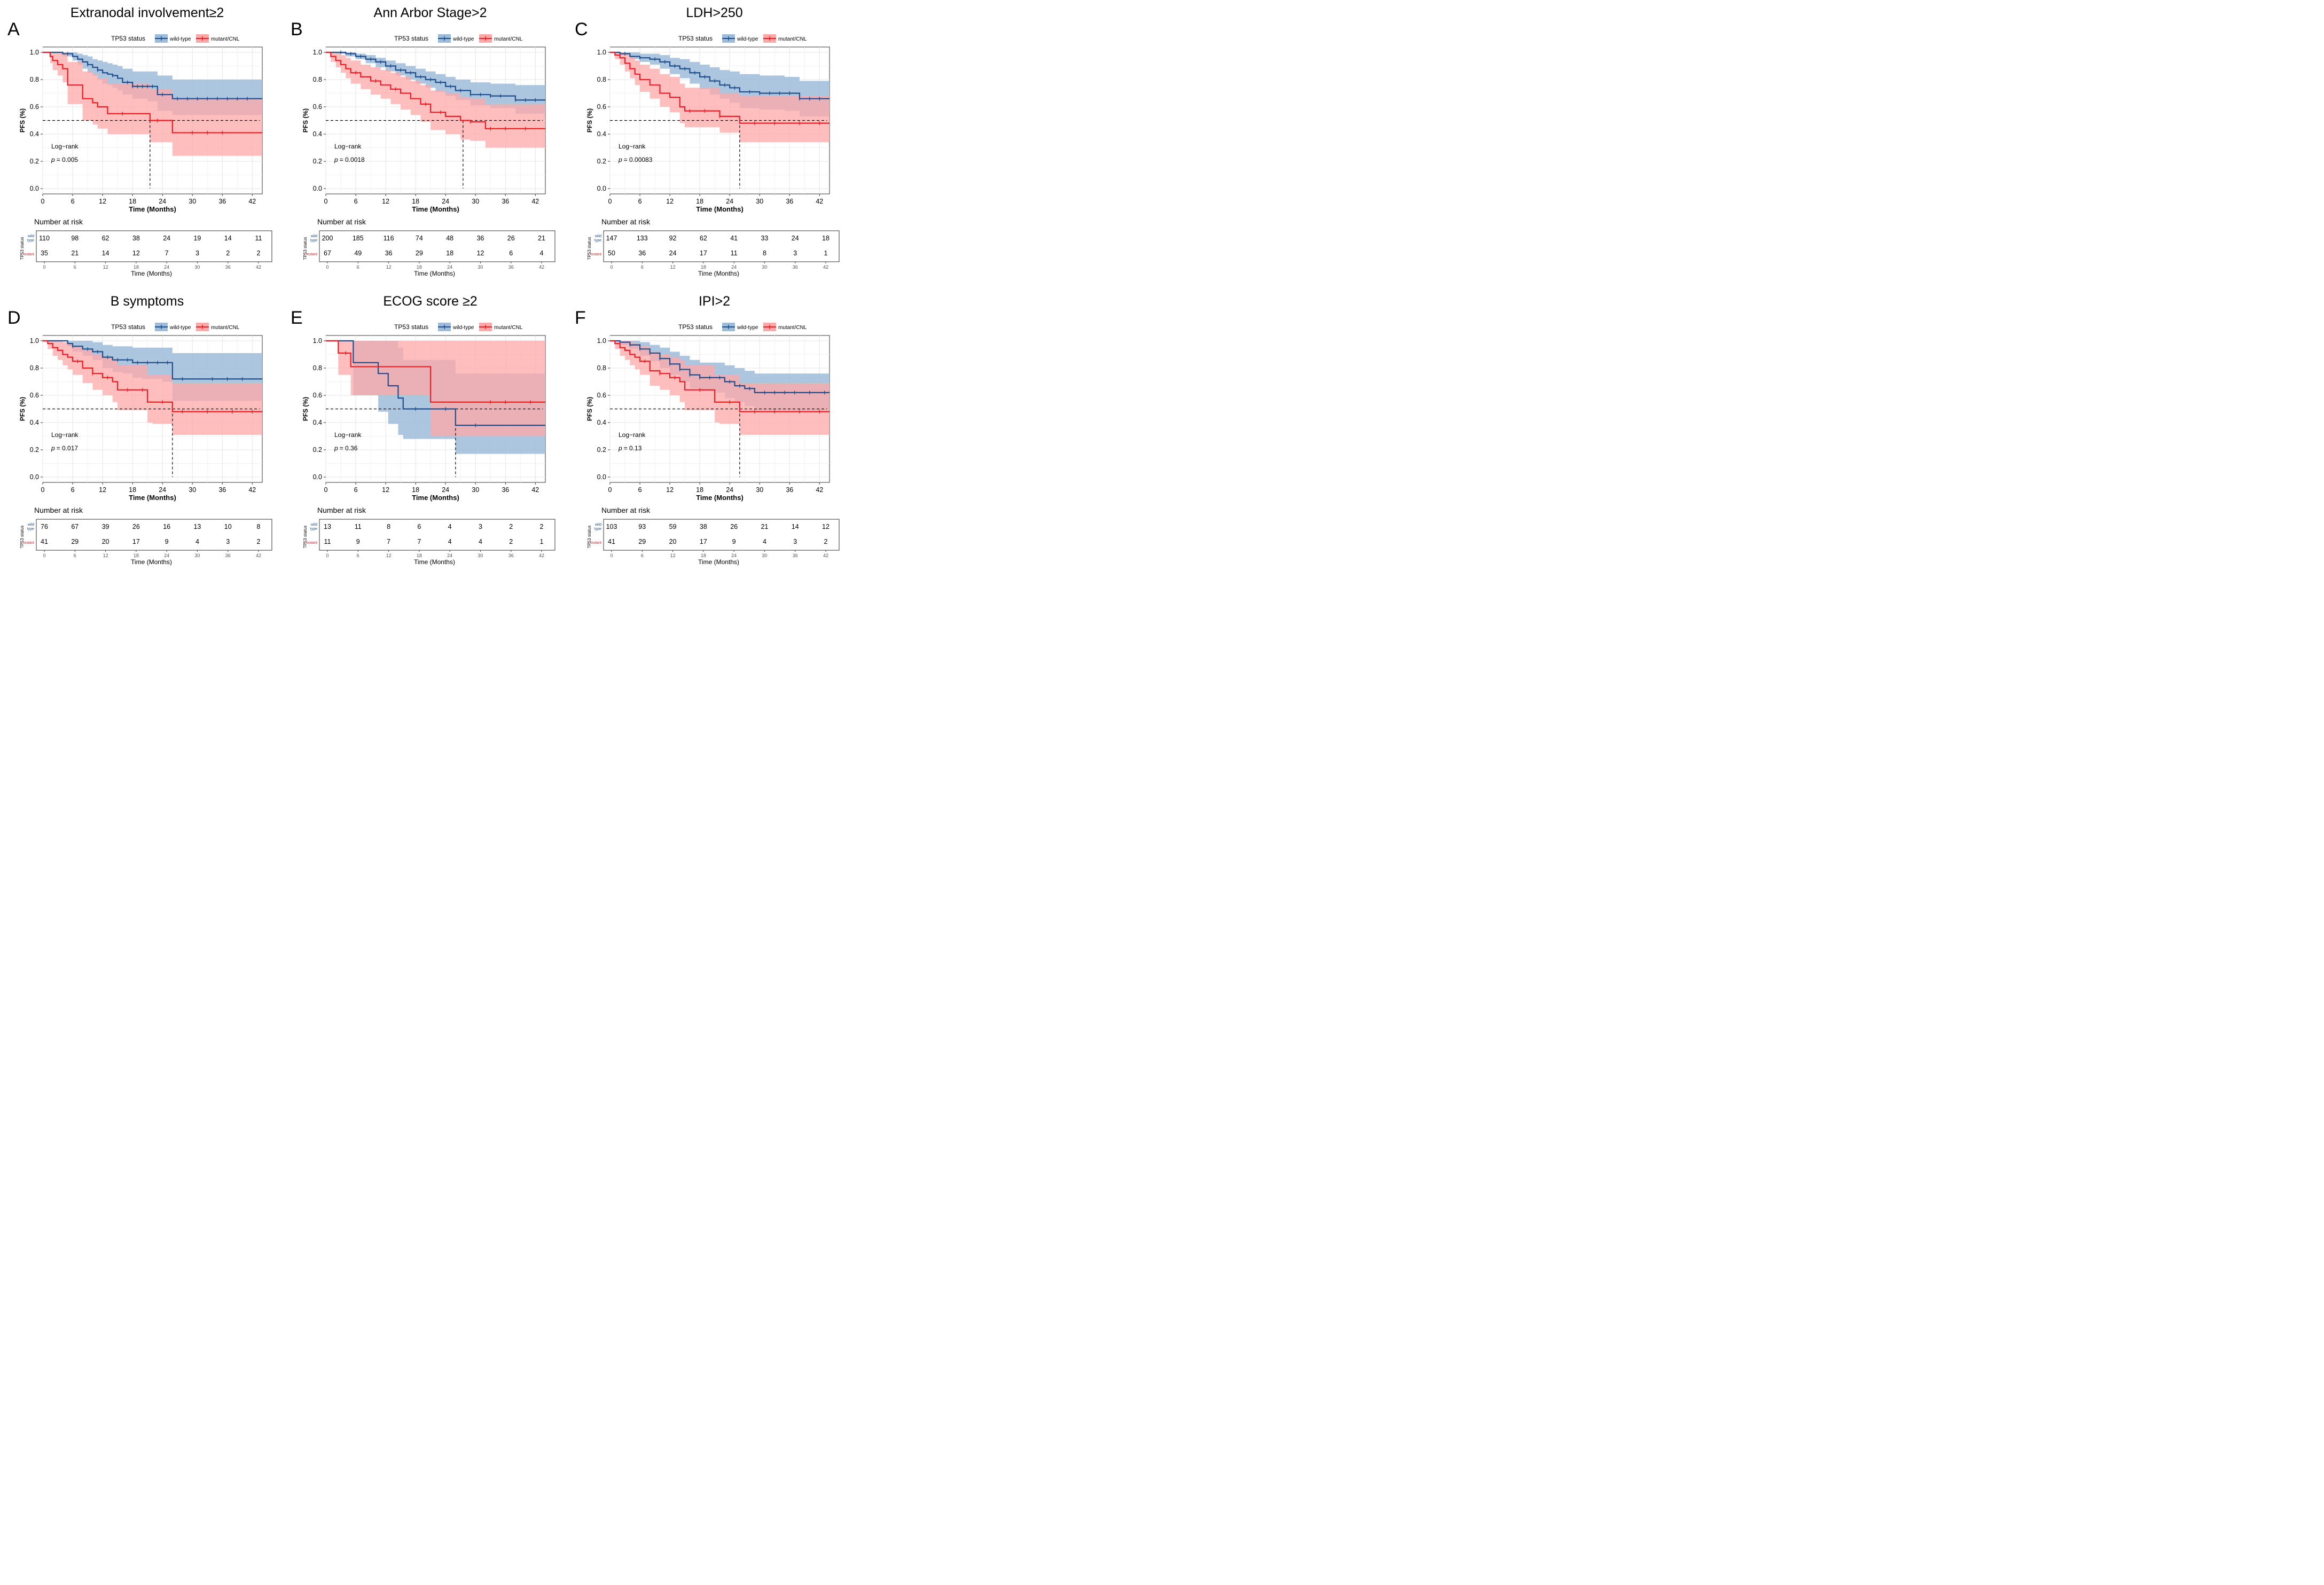 The image size is (2324, 1585). What do you see at coordinates (313, 236) in the screenshot?
I see `risk-row-wt-label-1: wild` at bounding box center [313, 236].